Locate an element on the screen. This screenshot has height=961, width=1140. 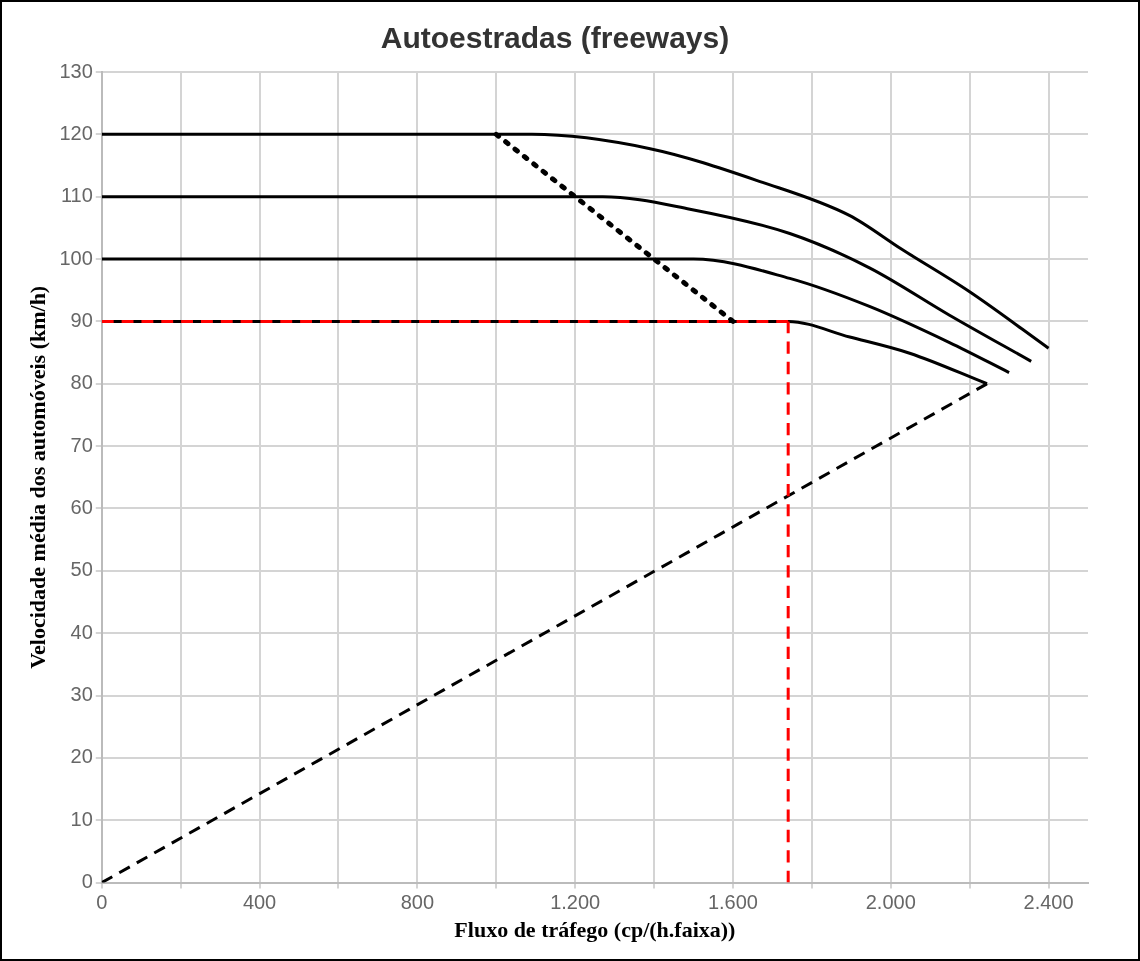
y-tick-label: 10 is located at coordinates (81, 818).